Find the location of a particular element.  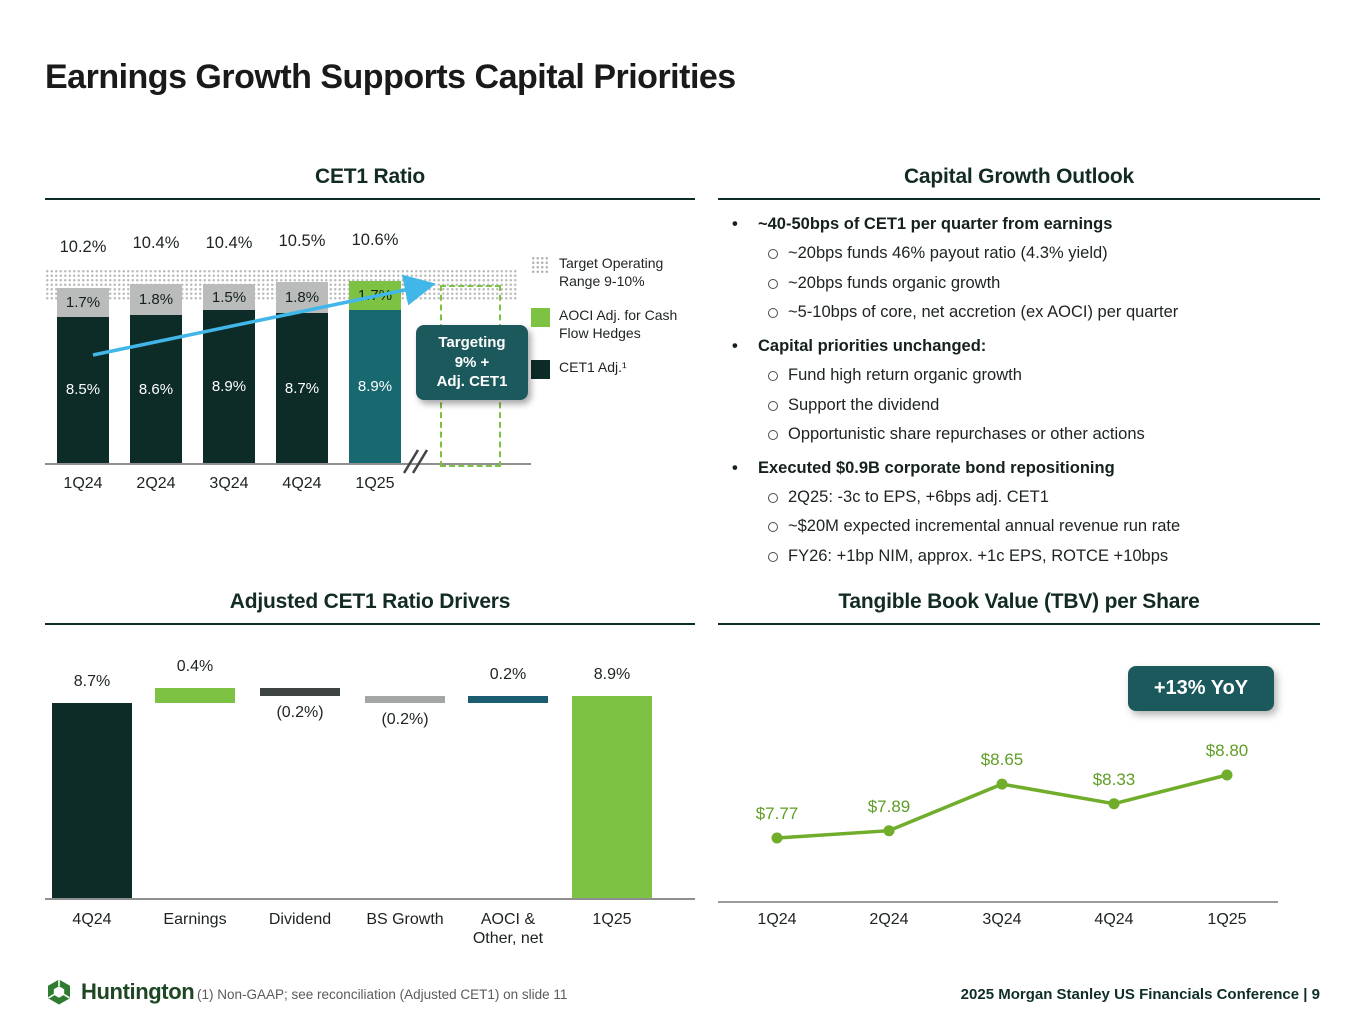

waterfall-value-5: 8.9% is located at coordinates (612, 674).